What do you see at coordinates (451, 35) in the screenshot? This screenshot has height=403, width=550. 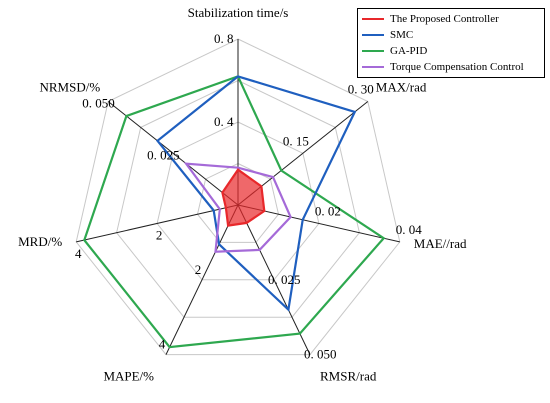 I see `legend-item: SMC` at bounding box center [451, 35].